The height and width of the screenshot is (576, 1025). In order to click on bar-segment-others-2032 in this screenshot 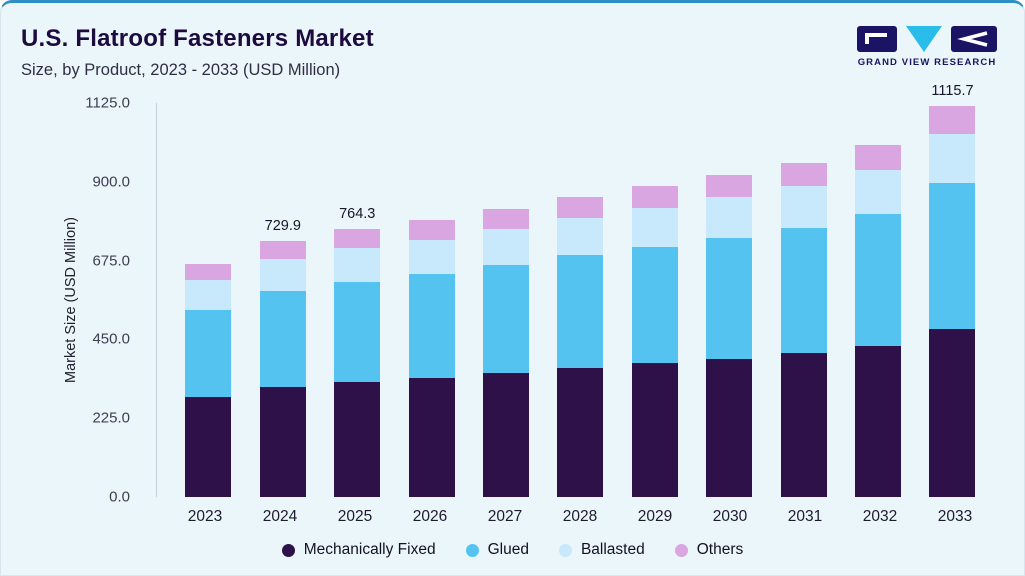, I will do `click(878, 157)`.